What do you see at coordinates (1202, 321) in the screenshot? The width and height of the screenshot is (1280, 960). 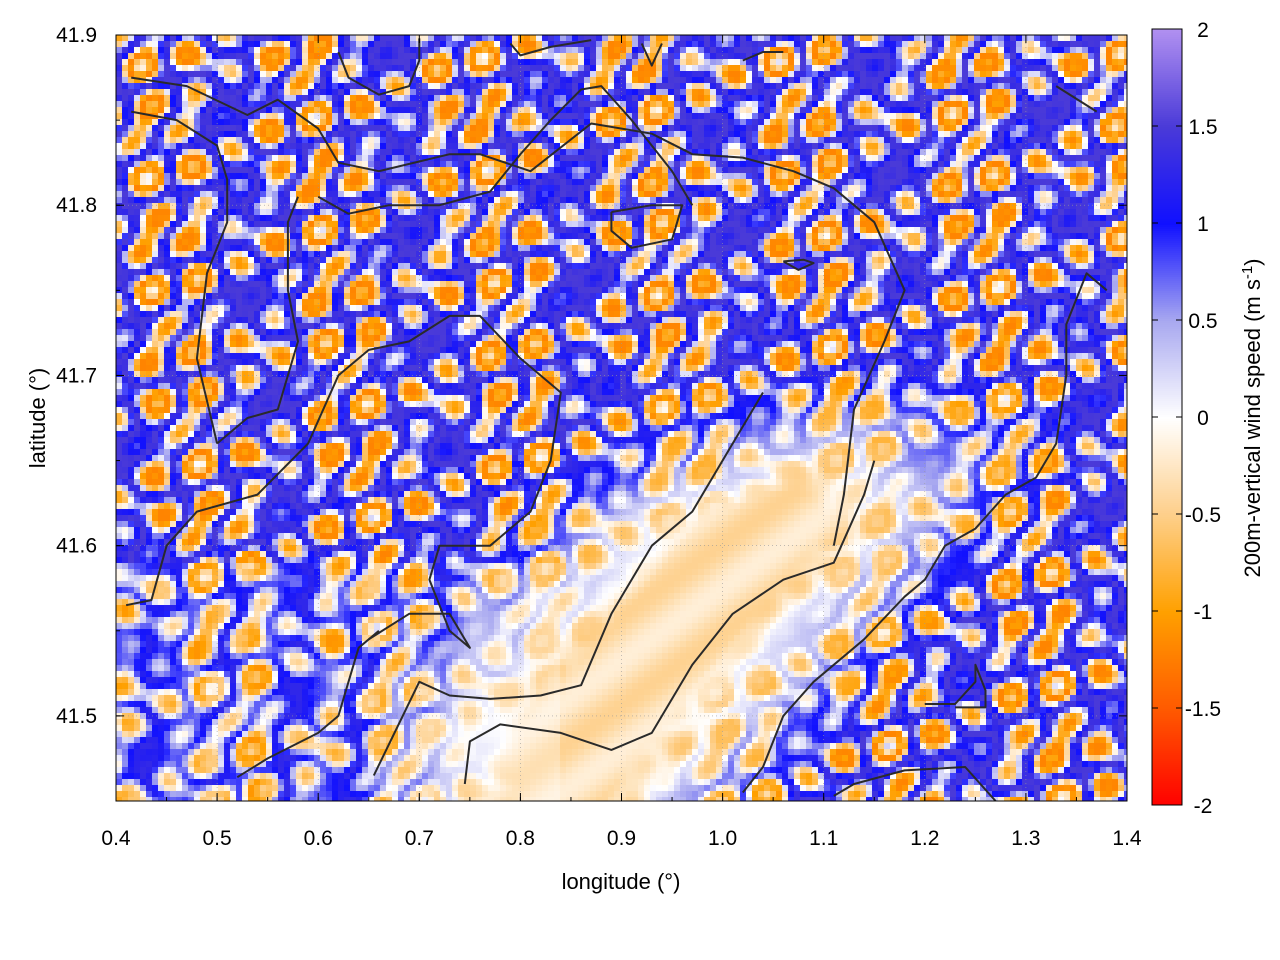 I see `colorbar-tick-label: 0.5` at bounding box center [1202, 321].